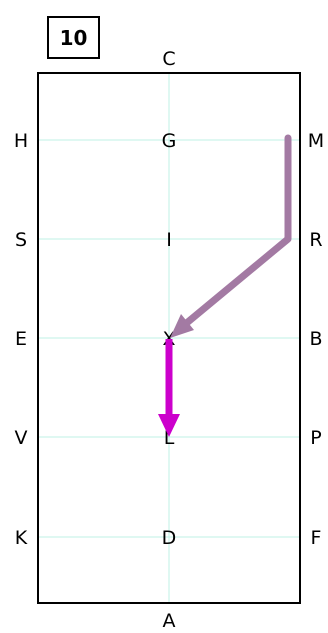 The height and width of the screenshot is (633, 328). Describe the element at coordinates (315, 339) in the screenshot. I see `letter-right-3: B` at that location.